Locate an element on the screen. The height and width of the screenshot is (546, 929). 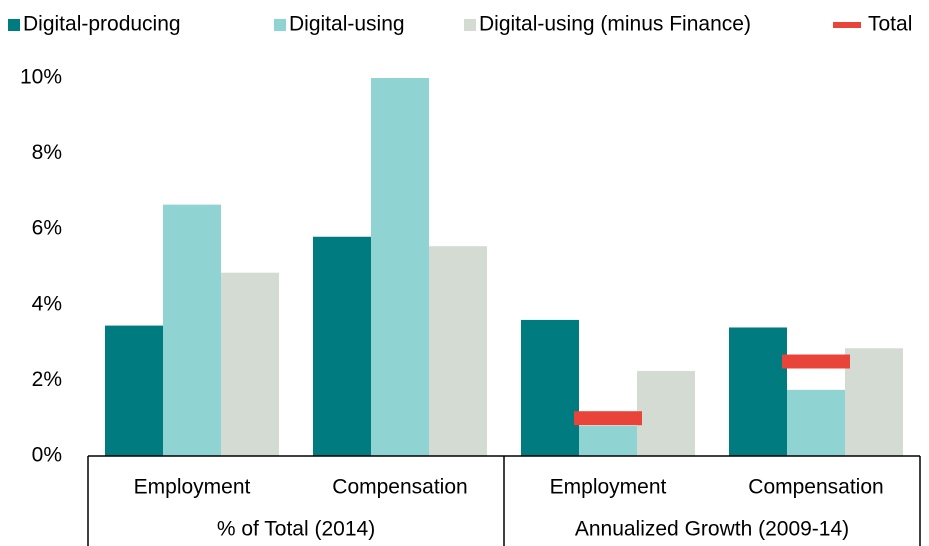
y-tick-label: 4% is located at coordinates (47, 303).